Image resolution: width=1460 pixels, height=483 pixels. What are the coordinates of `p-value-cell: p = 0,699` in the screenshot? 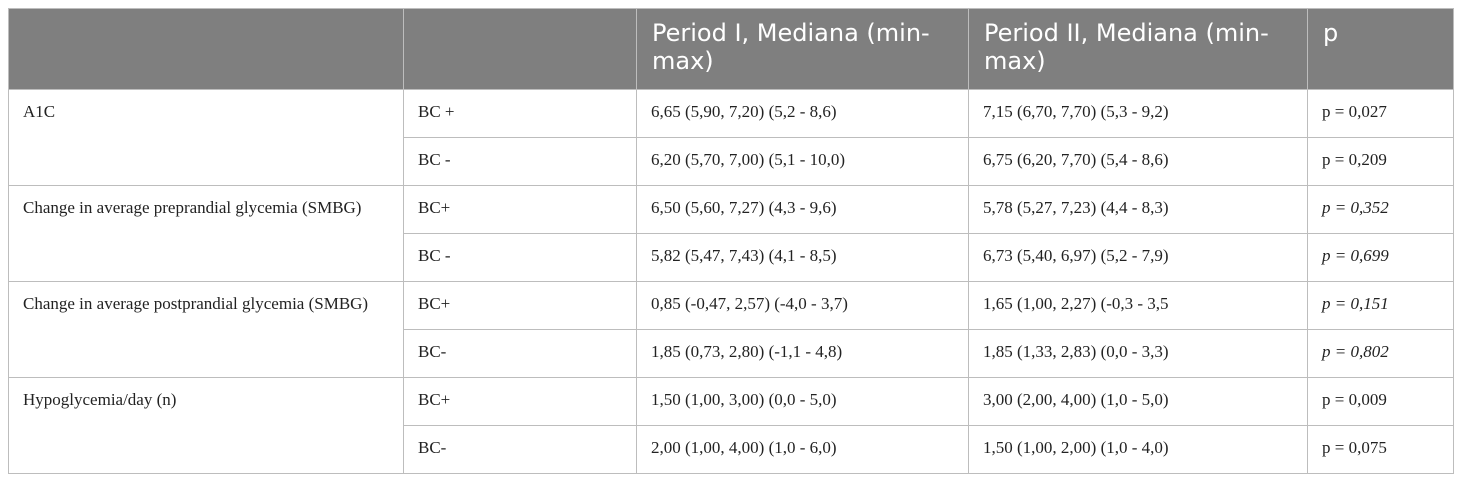 It's located at (1380, 257).